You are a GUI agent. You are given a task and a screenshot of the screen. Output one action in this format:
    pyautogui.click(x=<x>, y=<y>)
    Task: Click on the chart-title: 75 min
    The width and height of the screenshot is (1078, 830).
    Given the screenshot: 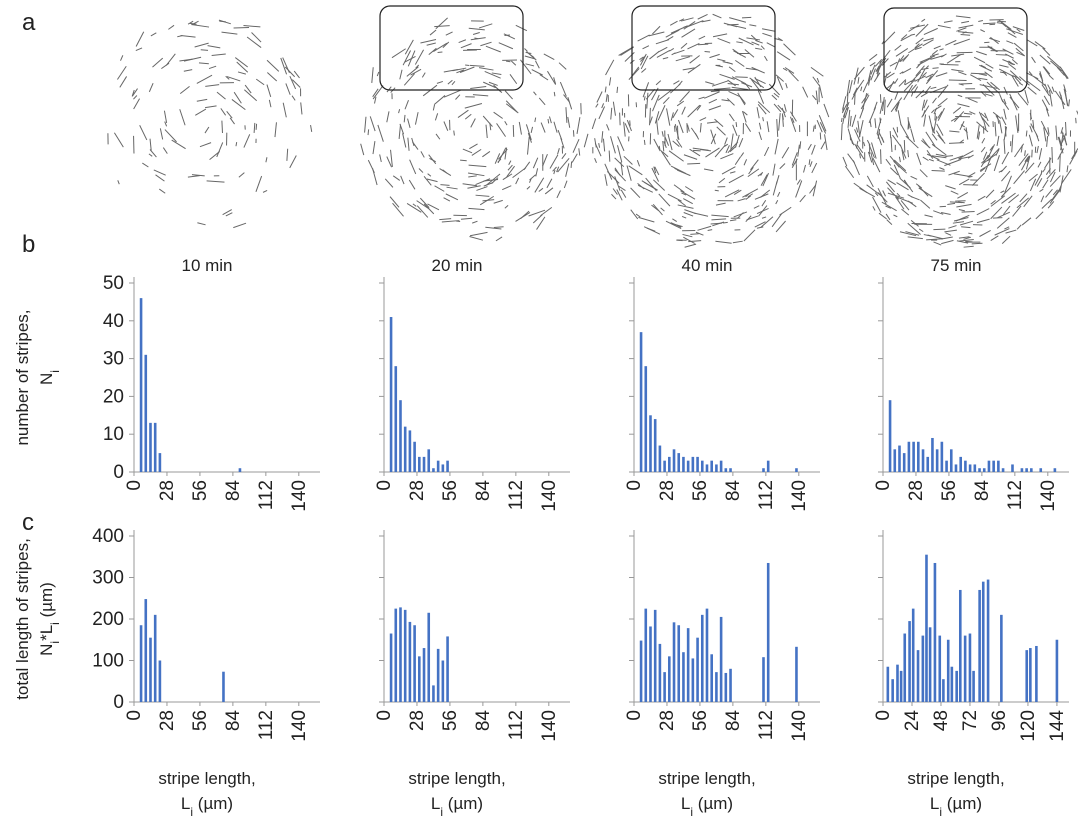 What is the action you would take?
    pyautogui.click(x=955, y=265)
    